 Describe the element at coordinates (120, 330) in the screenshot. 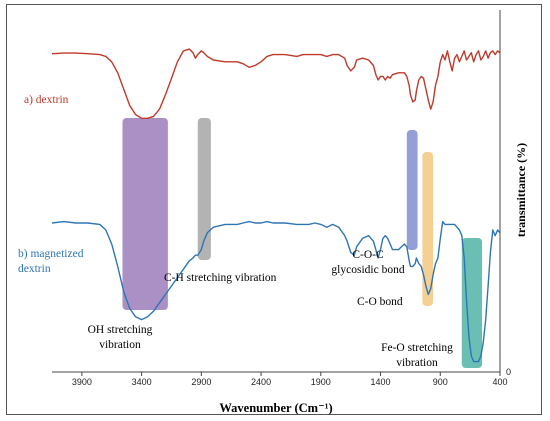

I see `label-oh-stretching-line-1: OH stretching` at that location.